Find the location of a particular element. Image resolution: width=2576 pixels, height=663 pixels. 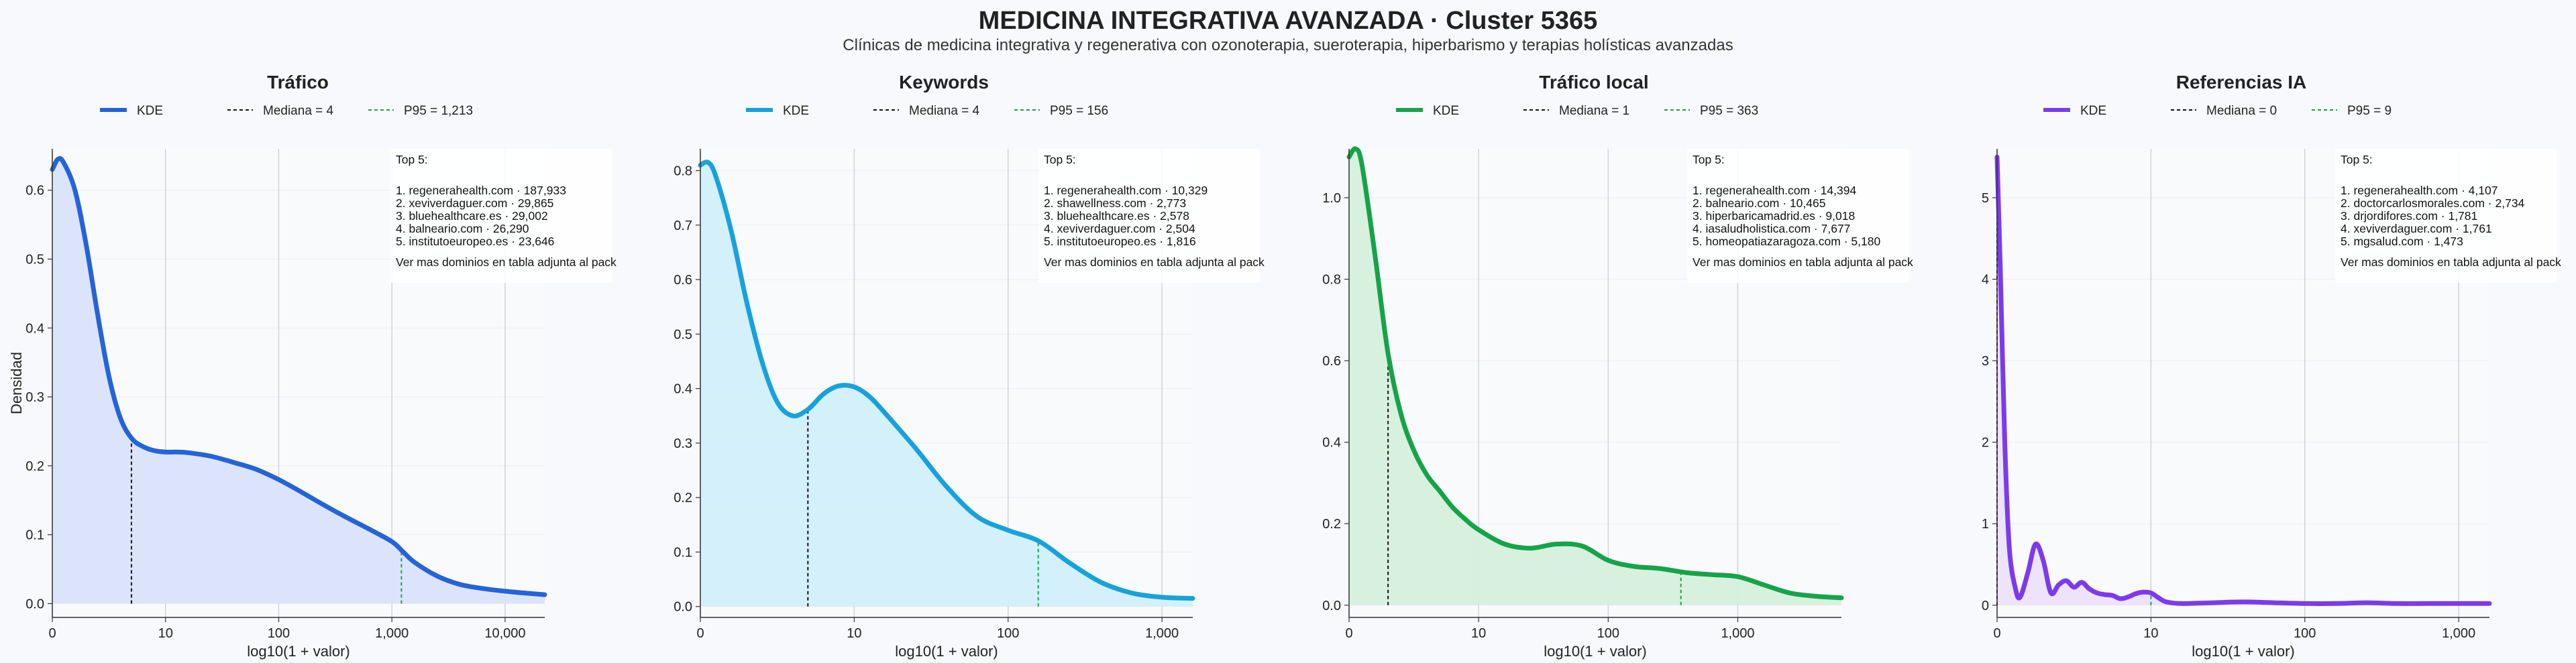

legend: KDE Mediana = 1 P95 = 363 is located at coordinates (1577, 111).